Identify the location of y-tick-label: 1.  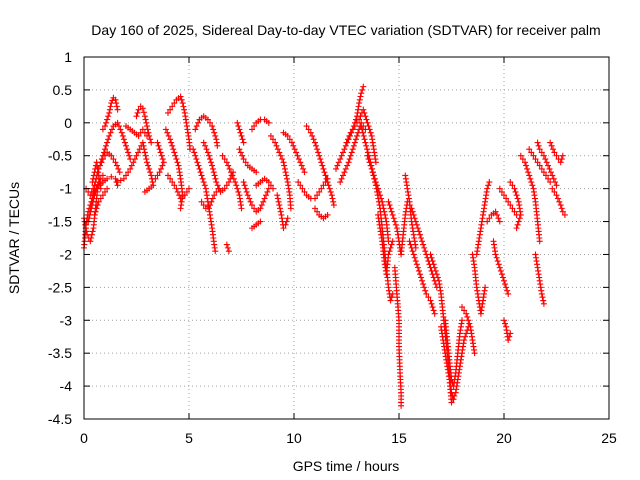
(68, 57).